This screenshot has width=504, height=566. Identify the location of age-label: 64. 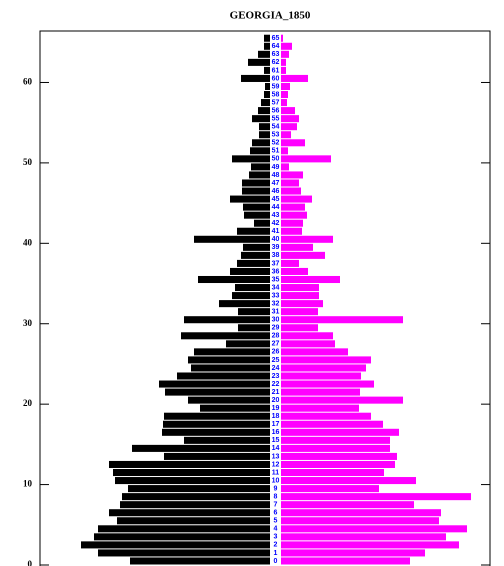
(276, 46).